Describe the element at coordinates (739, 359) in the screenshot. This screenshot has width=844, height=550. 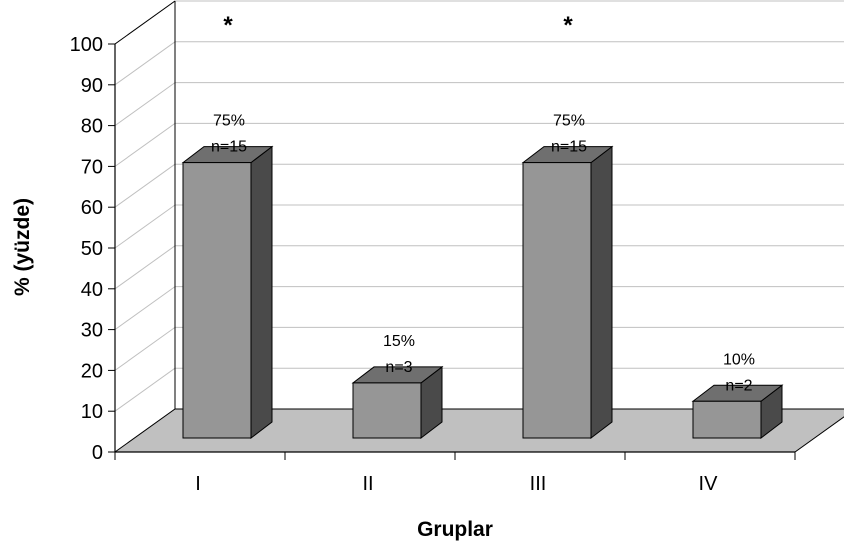
I see `bar-percent-label: 10%` at that location.